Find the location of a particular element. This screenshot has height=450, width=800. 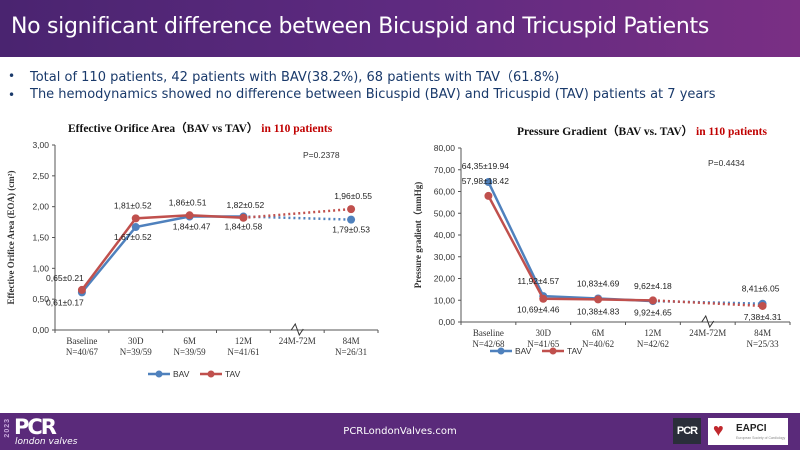

y-tick-label: 1,00 is located at coordinates (40, 268).